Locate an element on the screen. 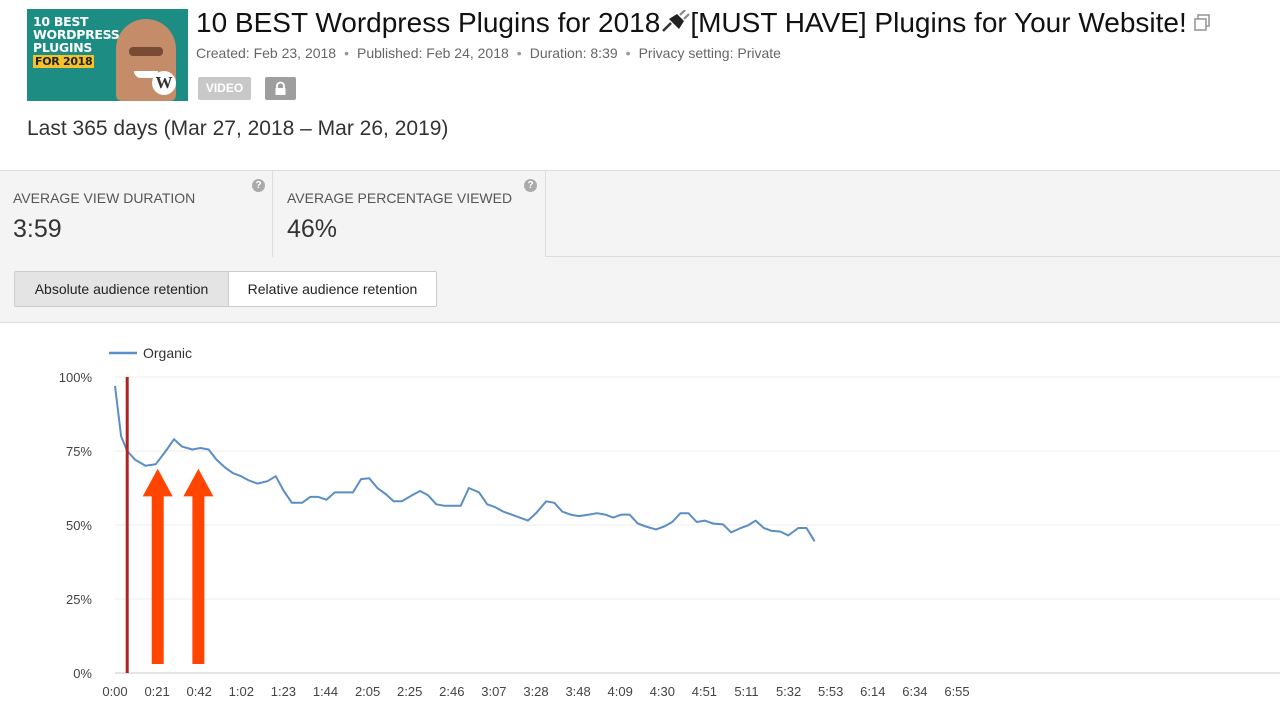  y-tick-label: 100% is located at coordinates (76, 377).